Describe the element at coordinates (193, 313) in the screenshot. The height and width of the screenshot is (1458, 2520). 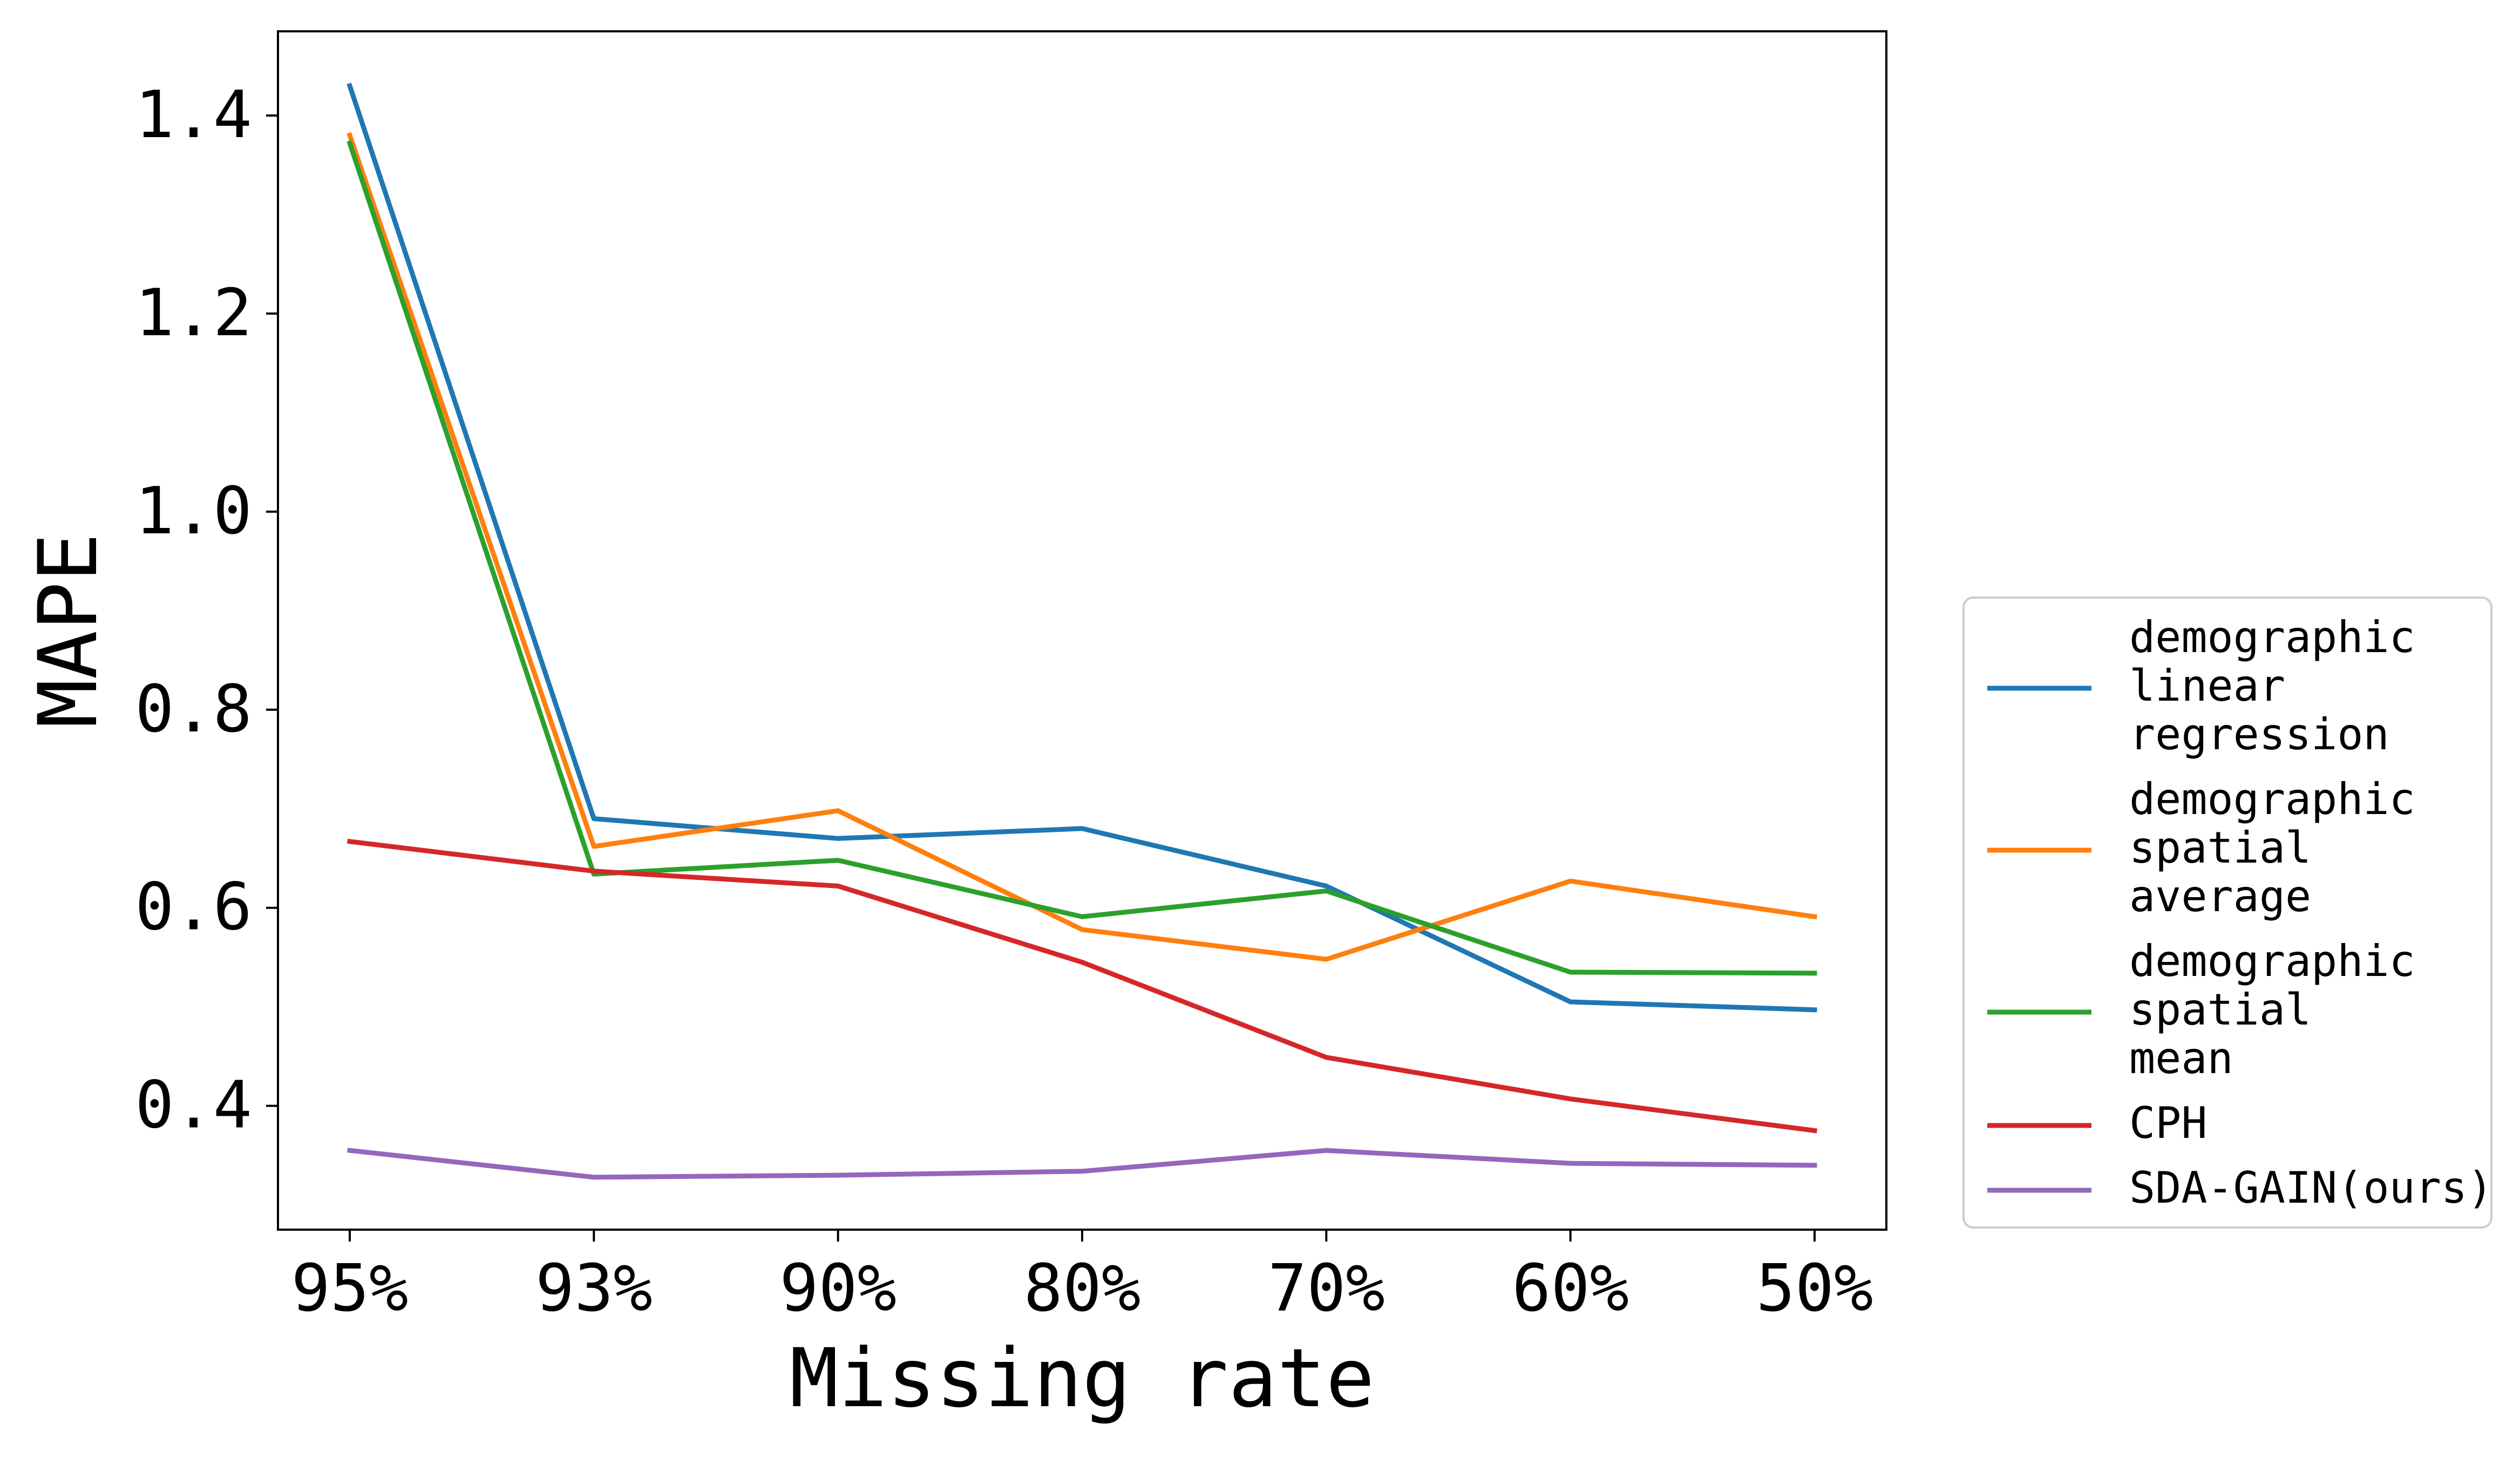
I see `y-tick-label: 1.2` at that location.